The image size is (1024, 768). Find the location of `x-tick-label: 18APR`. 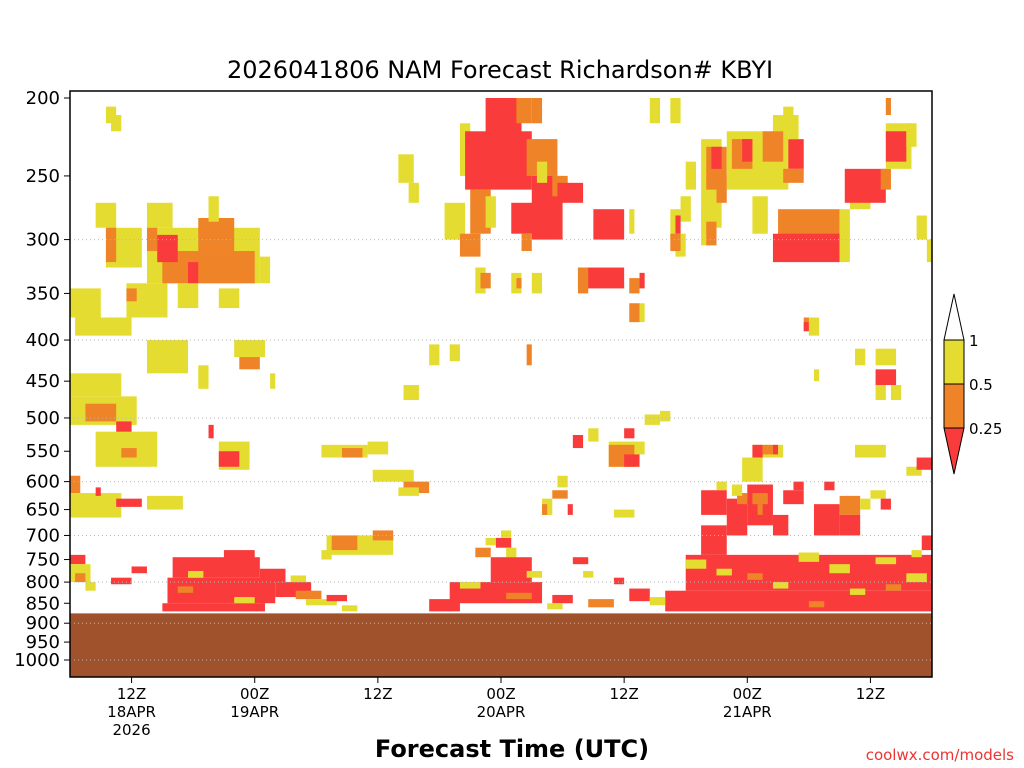

x-tick-label: 18APR is located at coordinates (131, 712).